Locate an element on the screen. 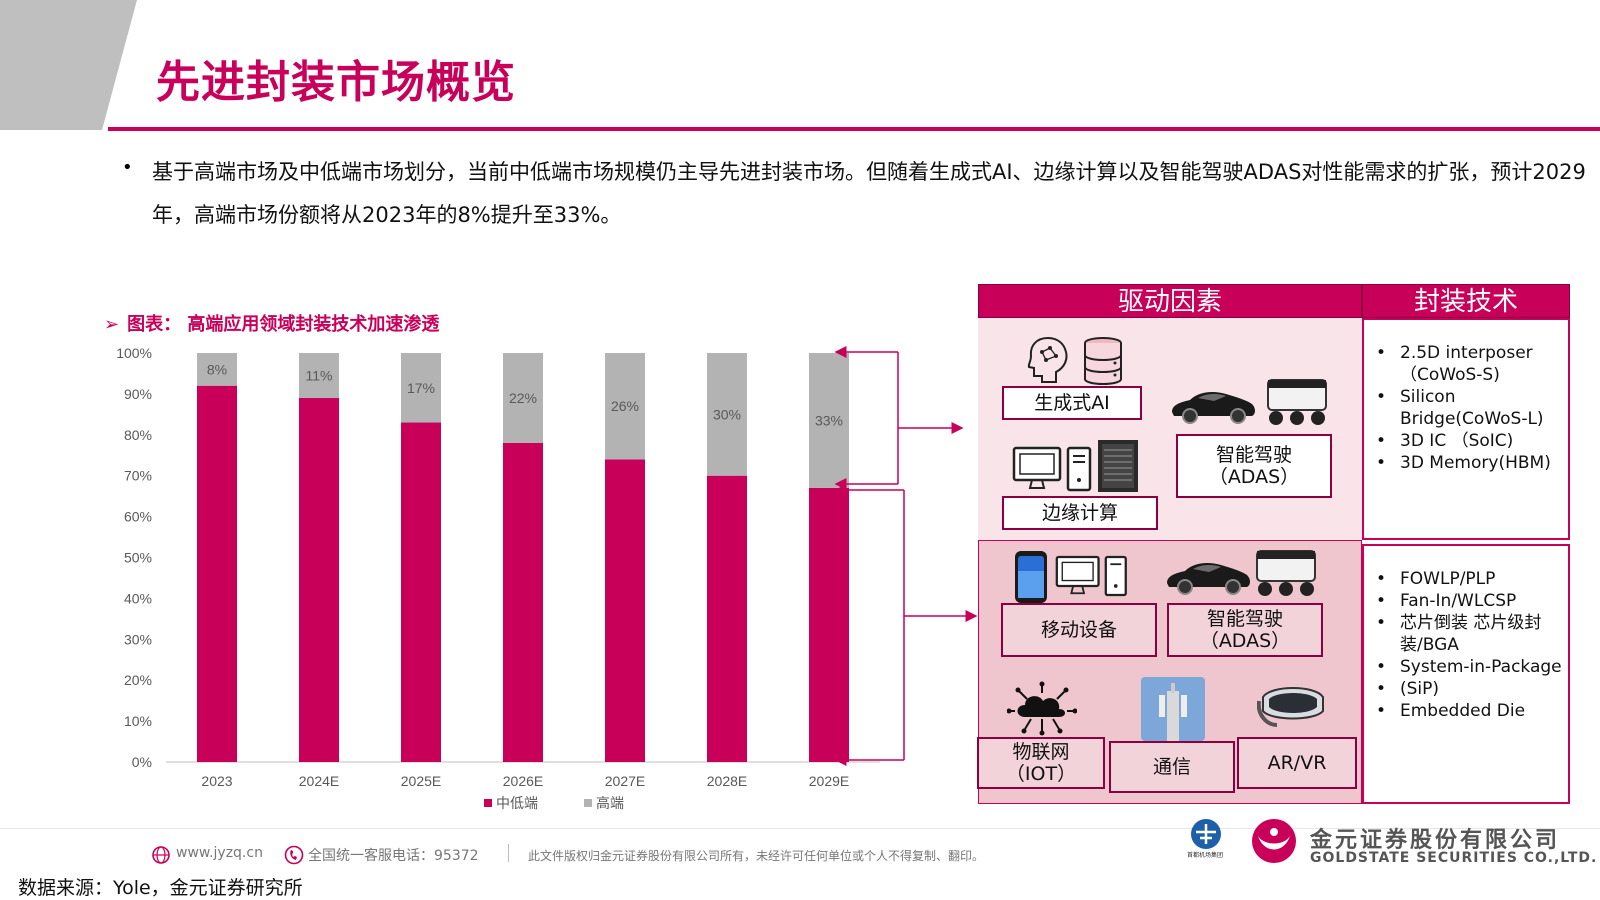 This screenshot has height=900, width=1600. tech-item: Fan-In/WLCSP is located at coordinates (1466, 601).